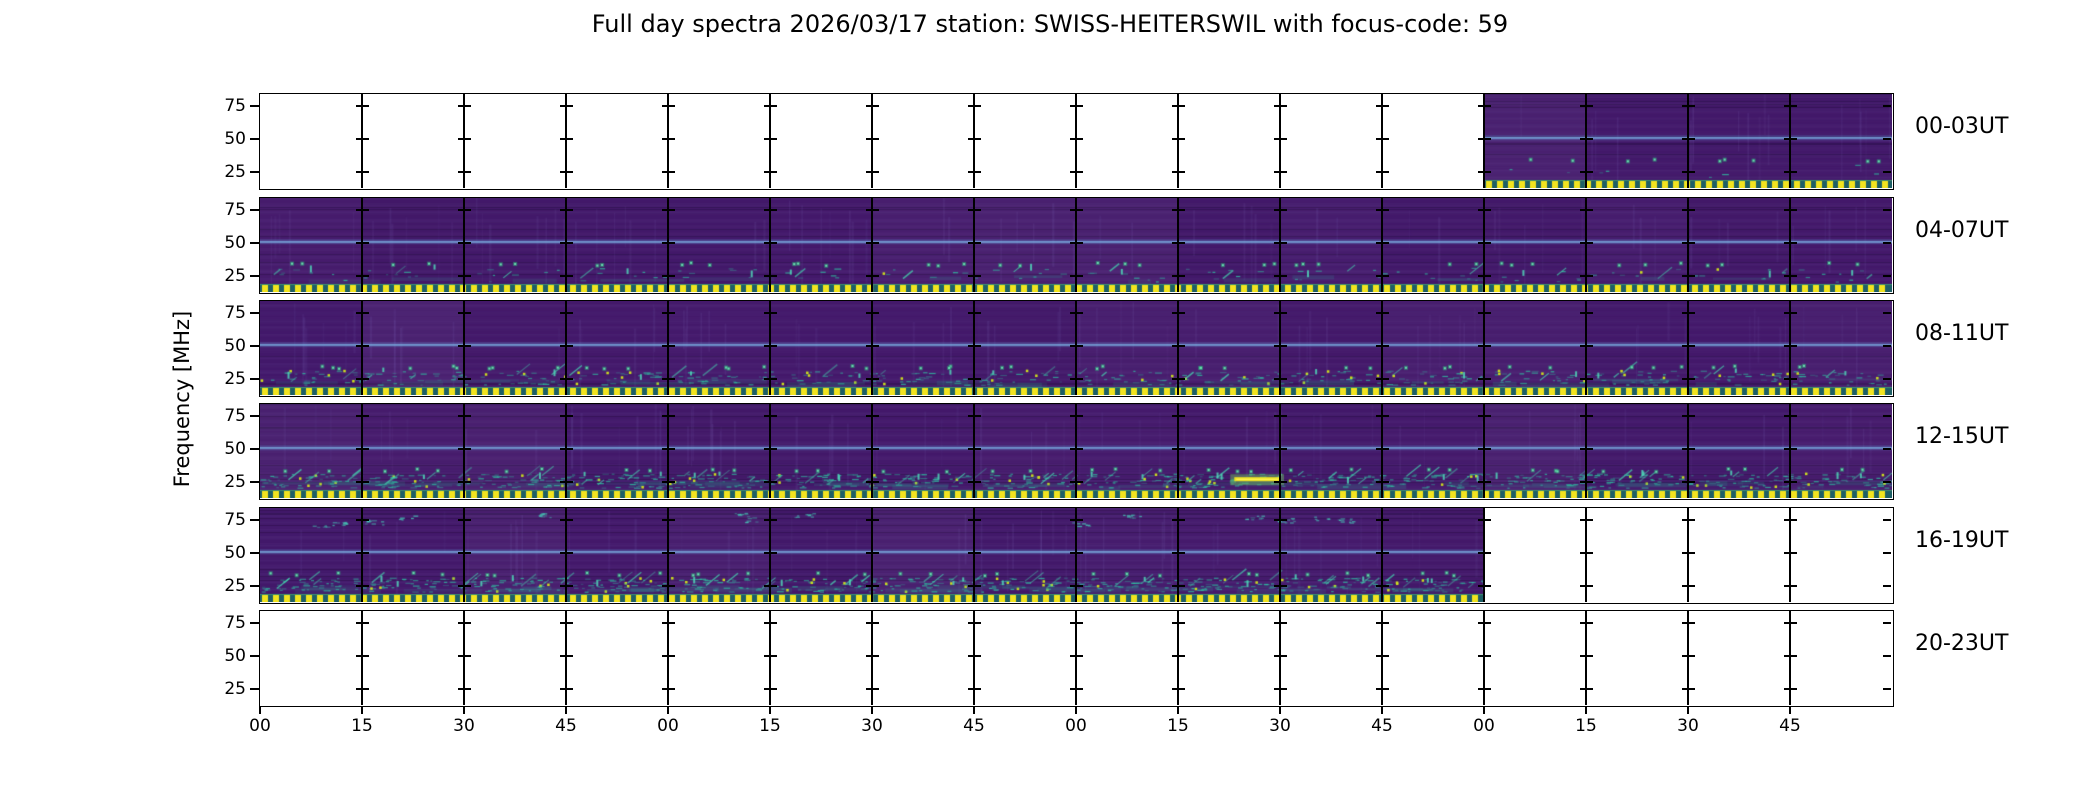 The height and width of the screenshot is (800, 2100). Describe the element at coordinates (974, 726) in the screenshot. I see `x-tick-label: 45` at that location.